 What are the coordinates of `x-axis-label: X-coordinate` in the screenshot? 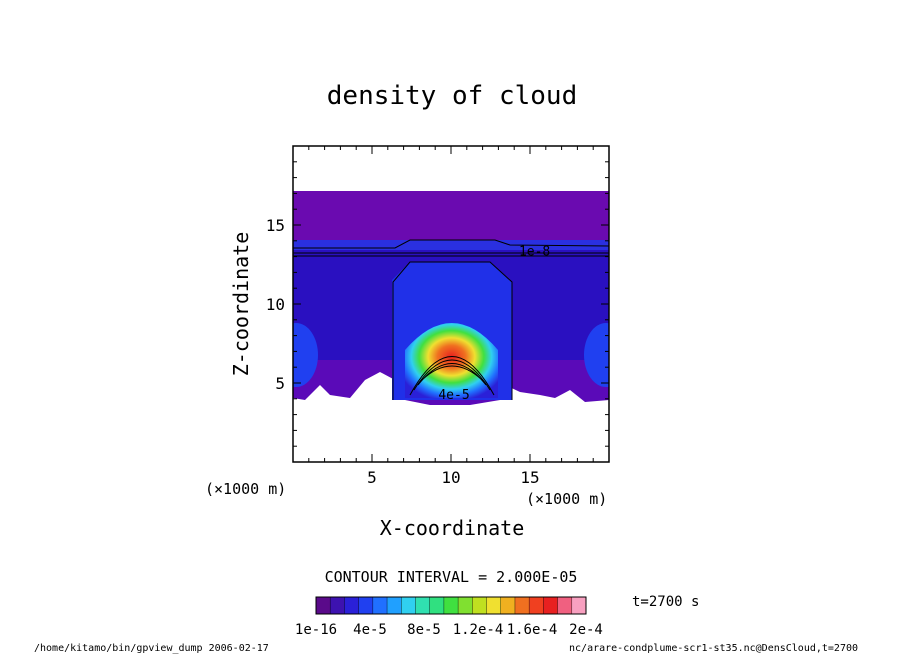 It's located at (452, 528).